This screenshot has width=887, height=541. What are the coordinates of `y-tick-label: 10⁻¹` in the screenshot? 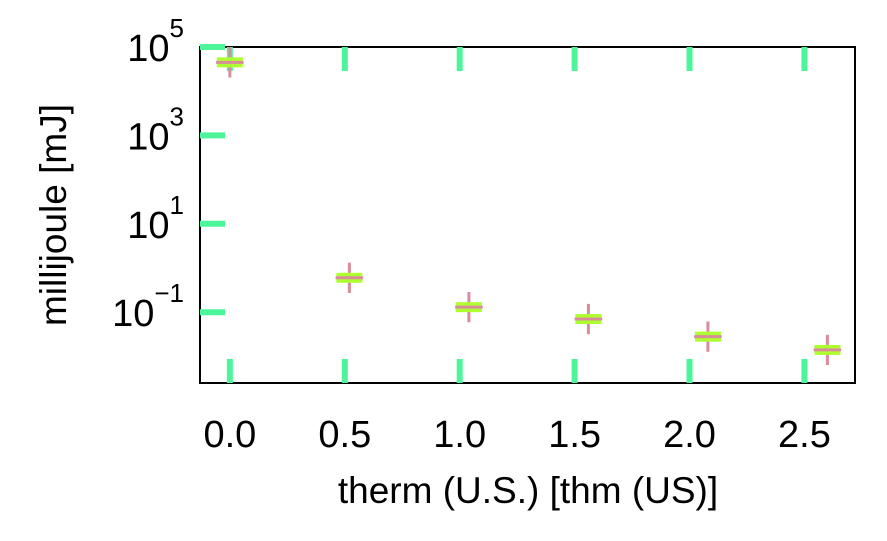 It's located at (148, 306).